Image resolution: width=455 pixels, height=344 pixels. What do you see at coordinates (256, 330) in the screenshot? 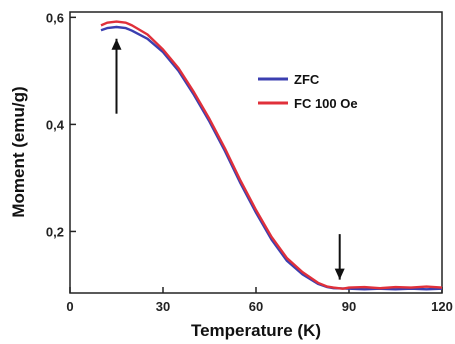
I see `x-axis-title: Temperature (K)` at bounding box center [256, 330].